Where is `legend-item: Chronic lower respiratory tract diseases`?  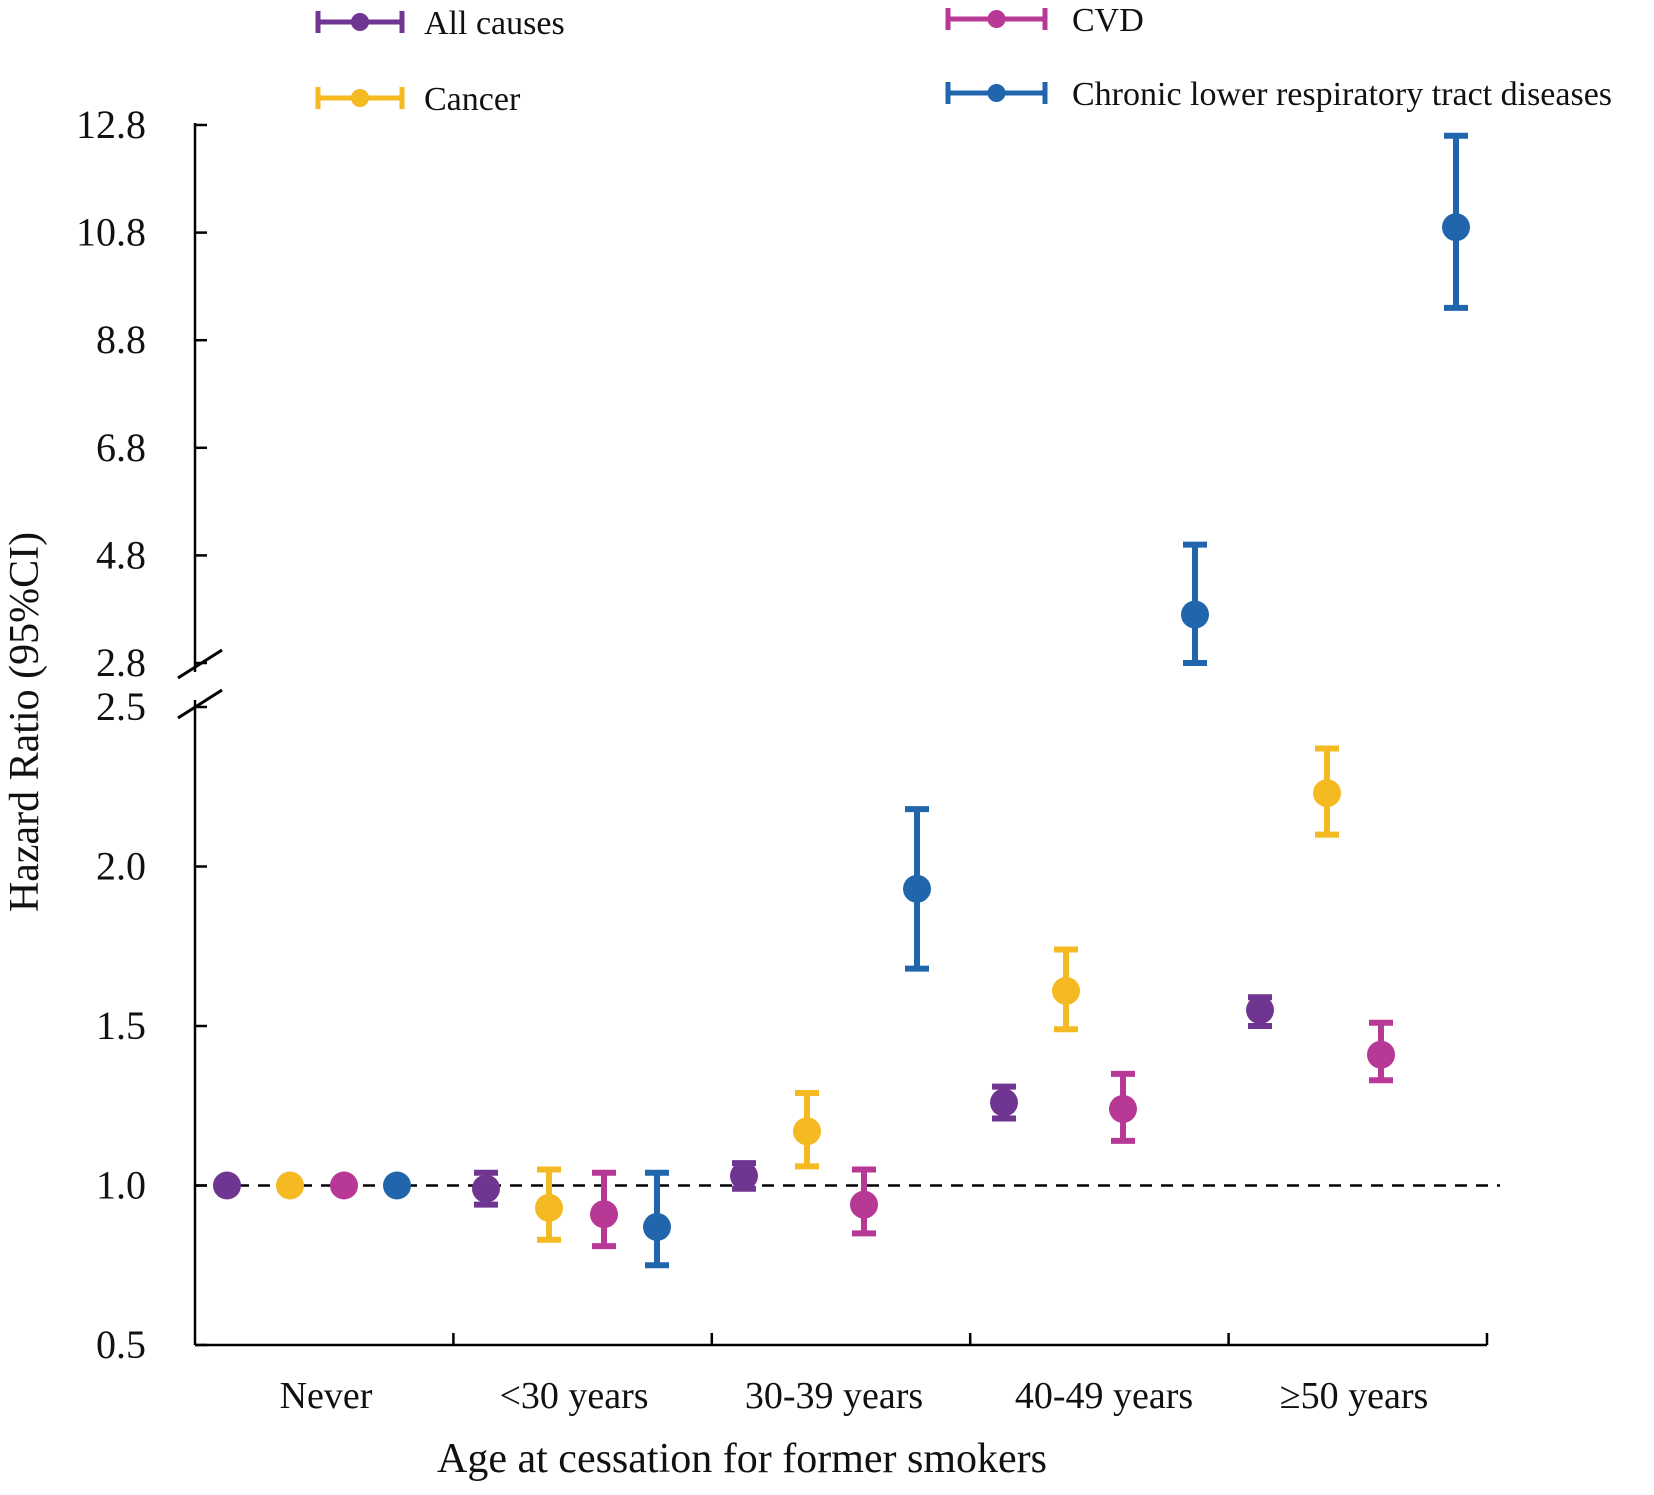
legend-item: Chronic lower respiratory tract diseases is located at coordinates (1278, 94).